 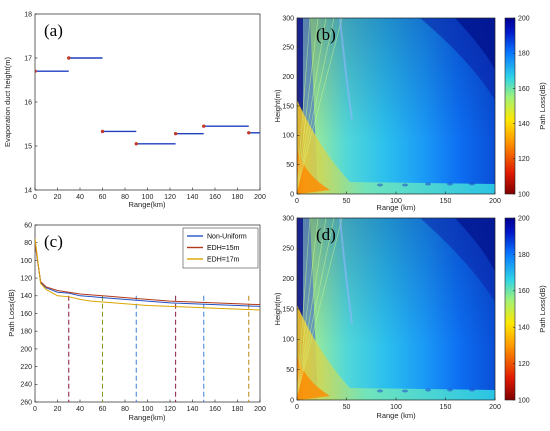 What do you see at coordinates (510, 106) in the screenshot?
I see `panel-b-colorbar` at bounding box center [510, 106].